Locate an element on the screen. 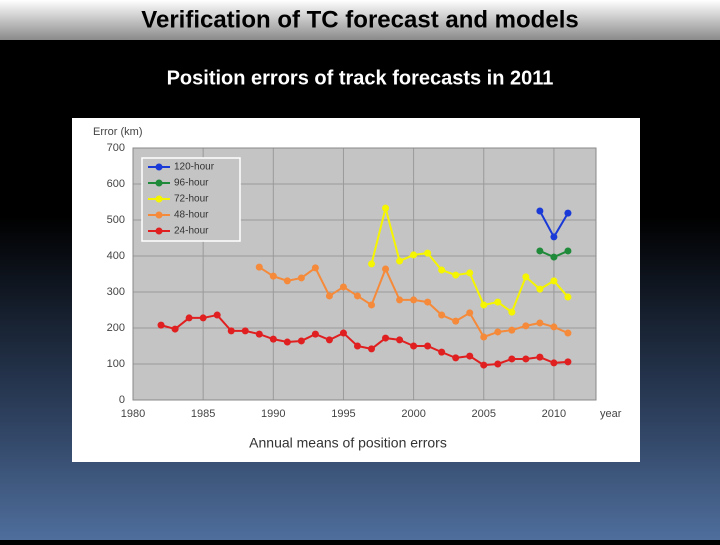 The height and width of the screenshot is (545, 720). x-tick-label: 1980 is located at coordinates (133, 414).